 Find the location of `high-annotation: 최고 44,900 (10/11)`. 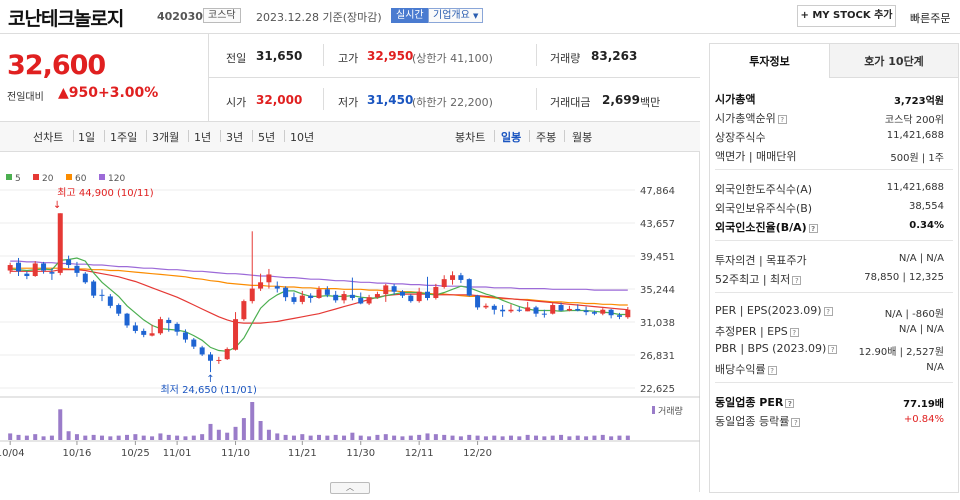

high-annotation: 최고 44,900 (10/11) is located at coordinates (105, 193).